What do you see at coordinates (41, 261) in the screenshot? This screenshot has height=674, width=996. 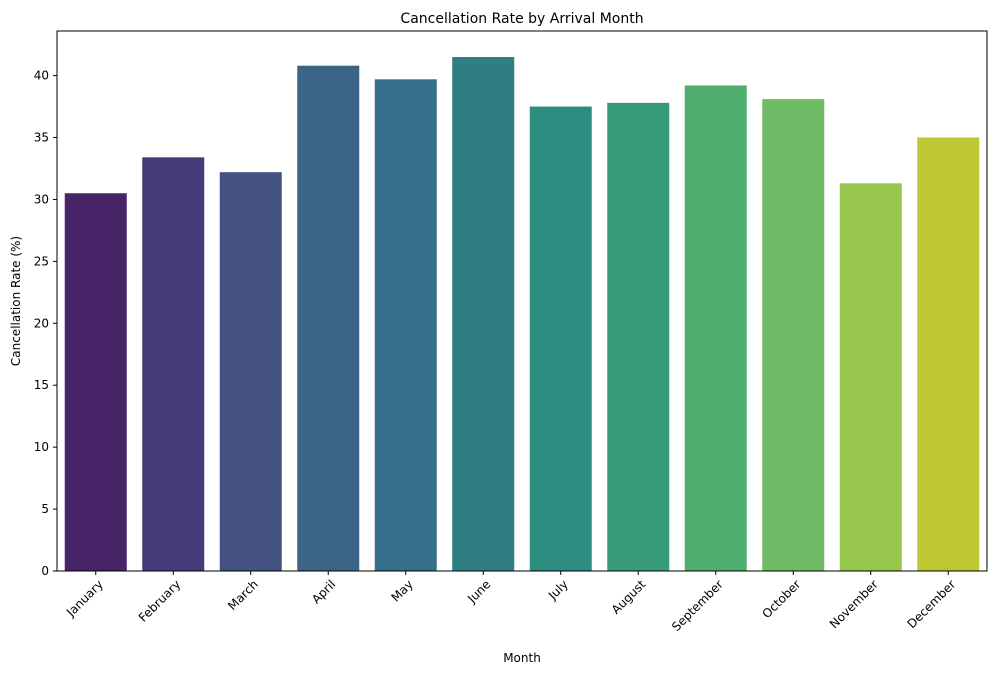 I see `y-tick-label: 25` at bounding box center [41, 261].